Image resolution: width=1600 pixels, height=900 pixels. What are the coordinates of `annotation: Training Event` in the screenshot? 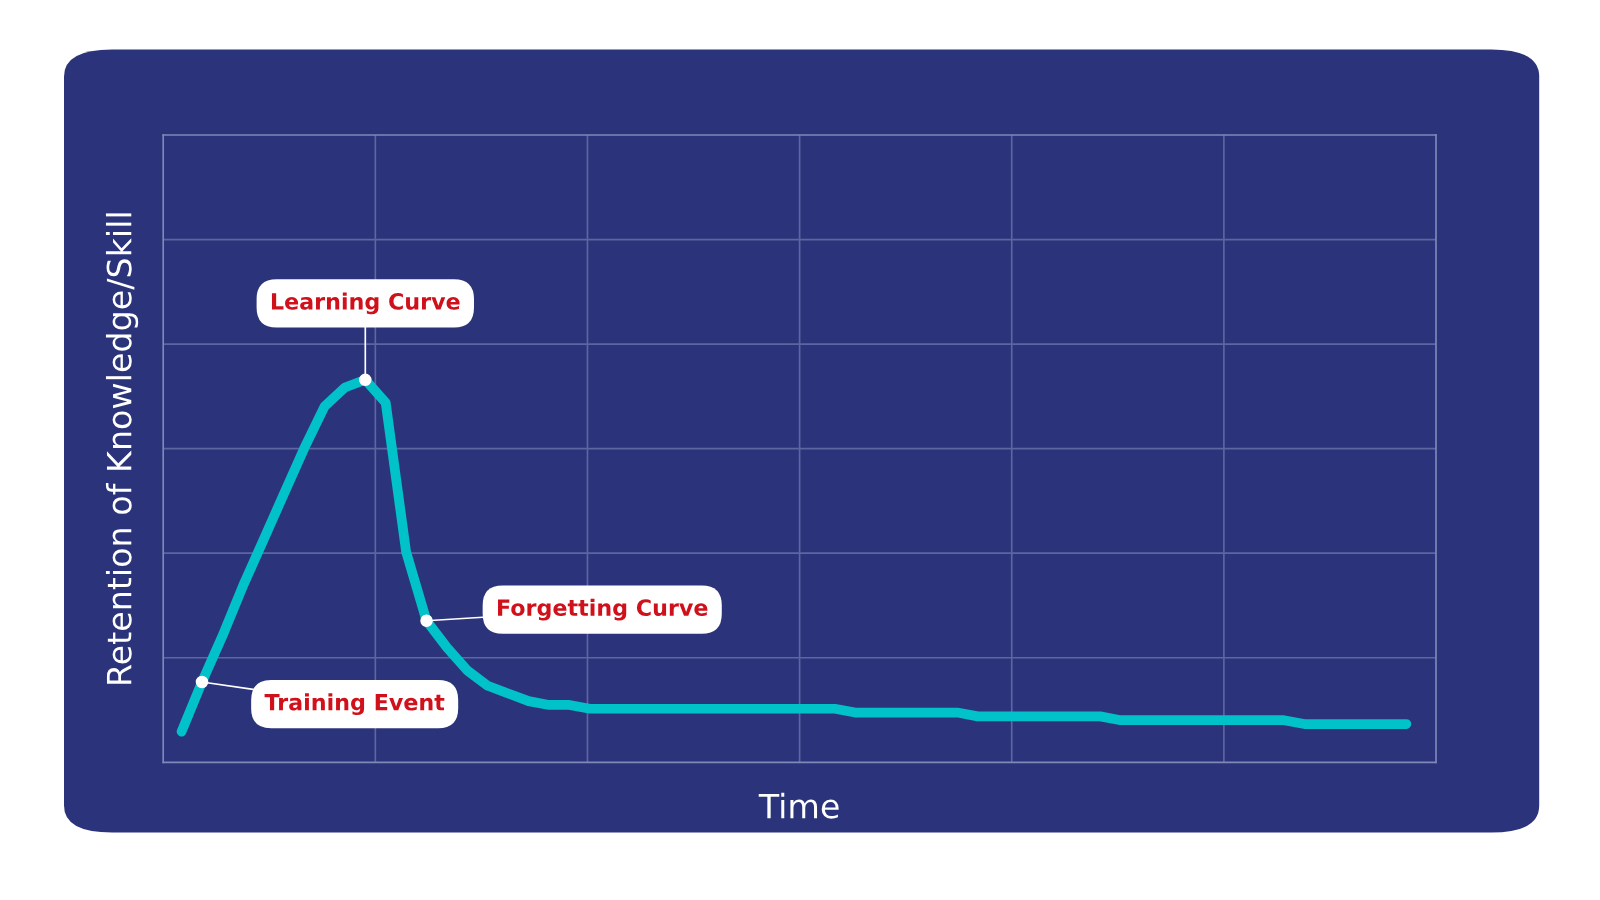 It's located at (354, 704).